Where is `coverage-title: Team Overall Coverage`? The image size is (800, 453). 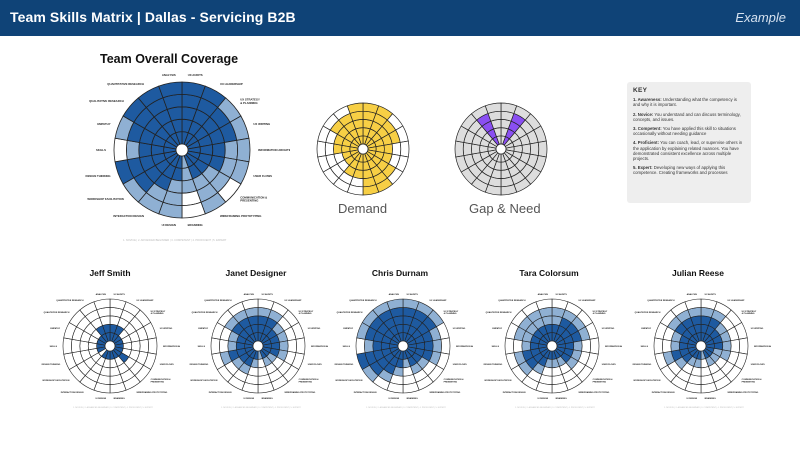
coverage-title: Team Overall Coverage is located at coordinates (169, 59).